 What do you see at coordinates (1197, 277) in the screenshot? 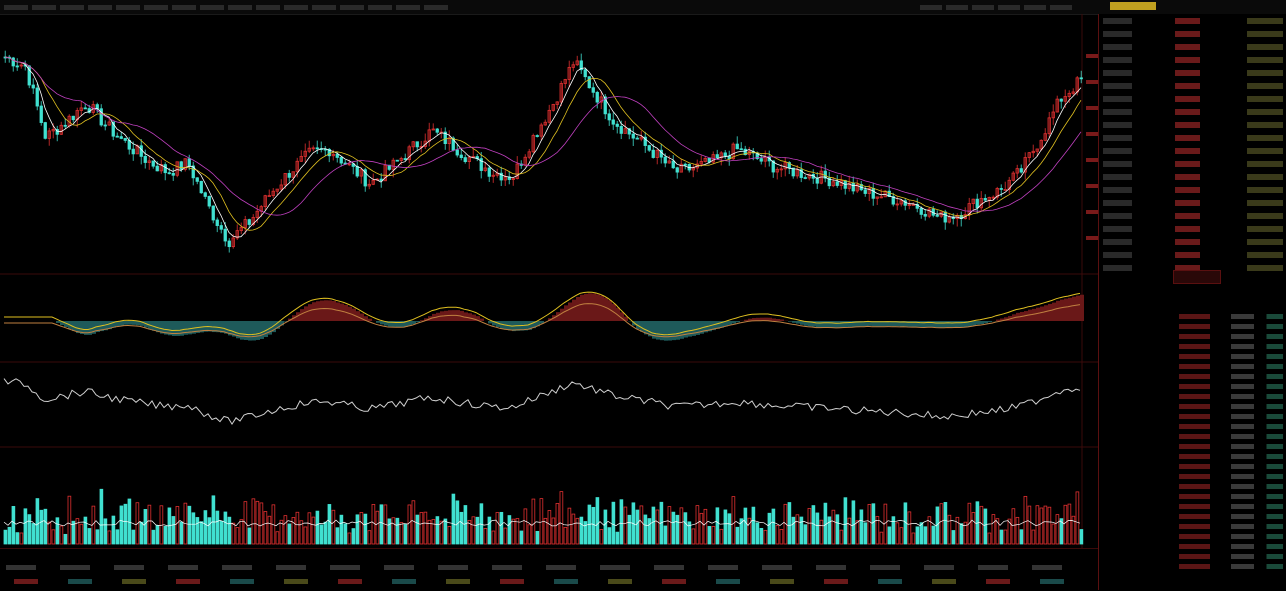
I see `side-tab` at bounding box center [1197, 277].